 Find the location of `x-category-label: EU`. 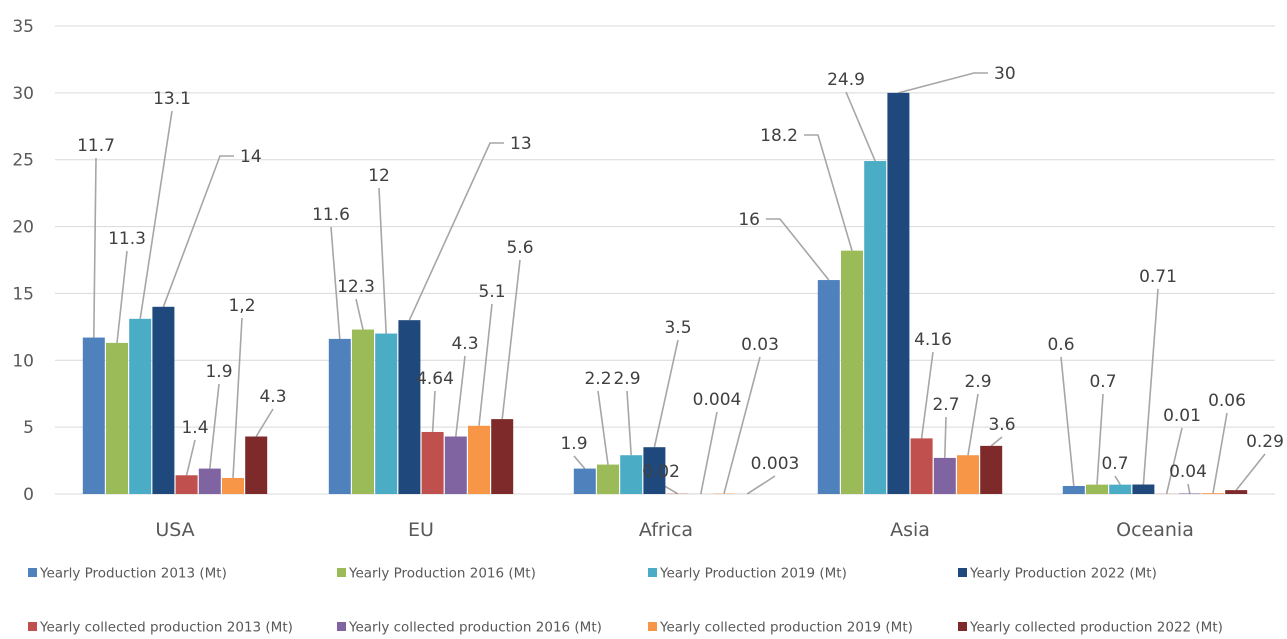

x-category-label: EU is located at coordinates (421, 530).